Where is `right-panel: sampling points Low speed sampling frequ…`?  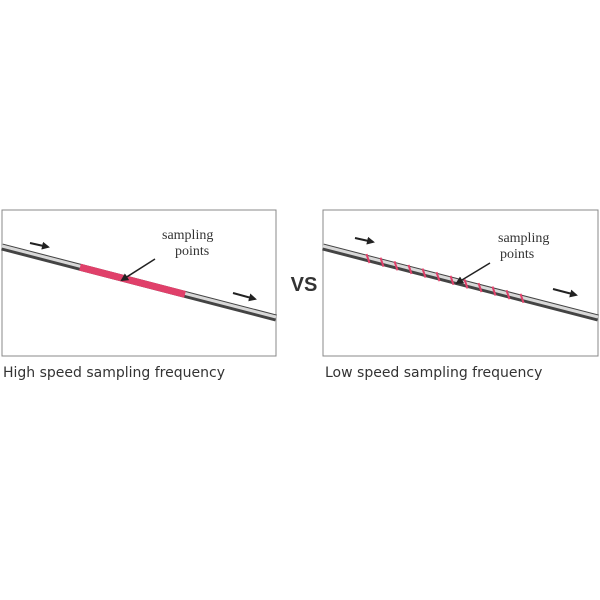 right-panel: sampling points Low speed sampling frequ… is located at coordinates (460, 295).